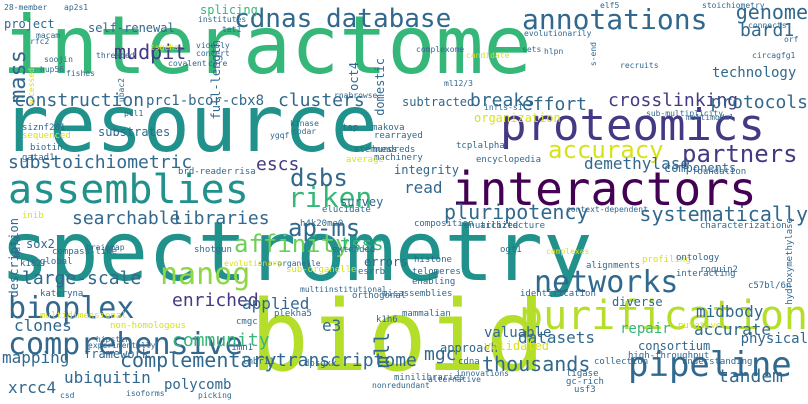 Image resolution: width=808 pixels, height=404 pixels. Describe the element at coordinates (613, 266) in the screenshot. I see `cloud-word: alignments` at that location.